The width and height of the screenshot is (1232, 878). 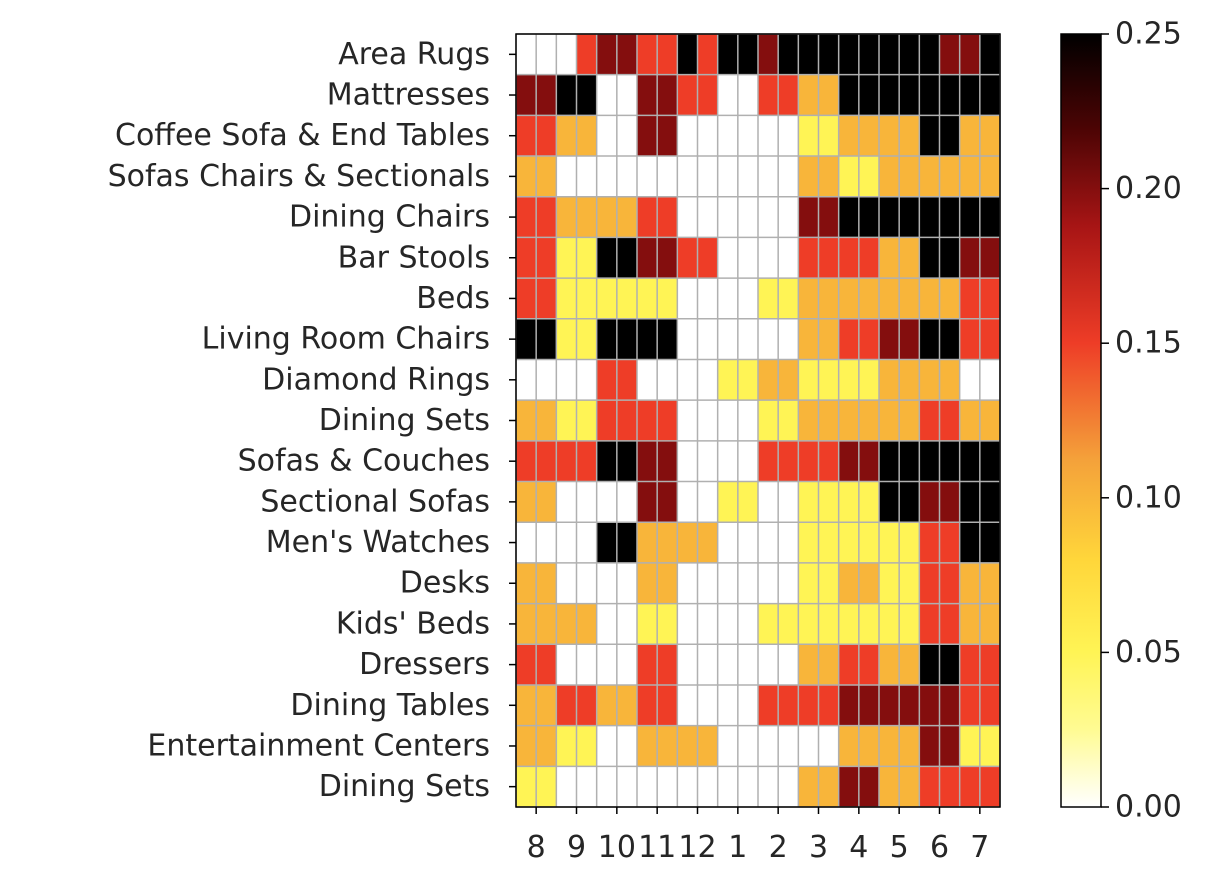 What do you see at coordinates (858, 847) in the screenshot?
I see `x-tick-label: 4` at bounding box center [858, 847].